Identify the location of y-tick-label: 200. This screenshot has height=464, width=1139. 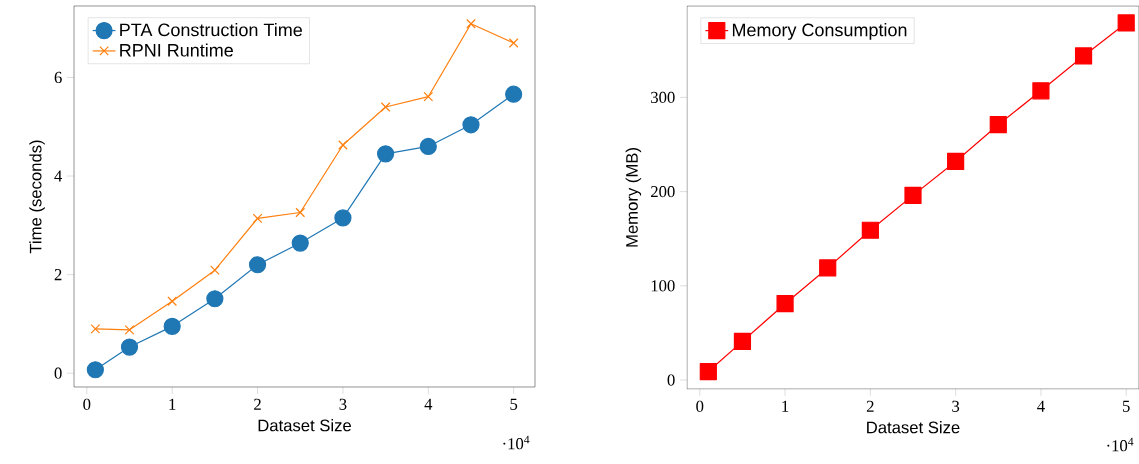
(663, 191).